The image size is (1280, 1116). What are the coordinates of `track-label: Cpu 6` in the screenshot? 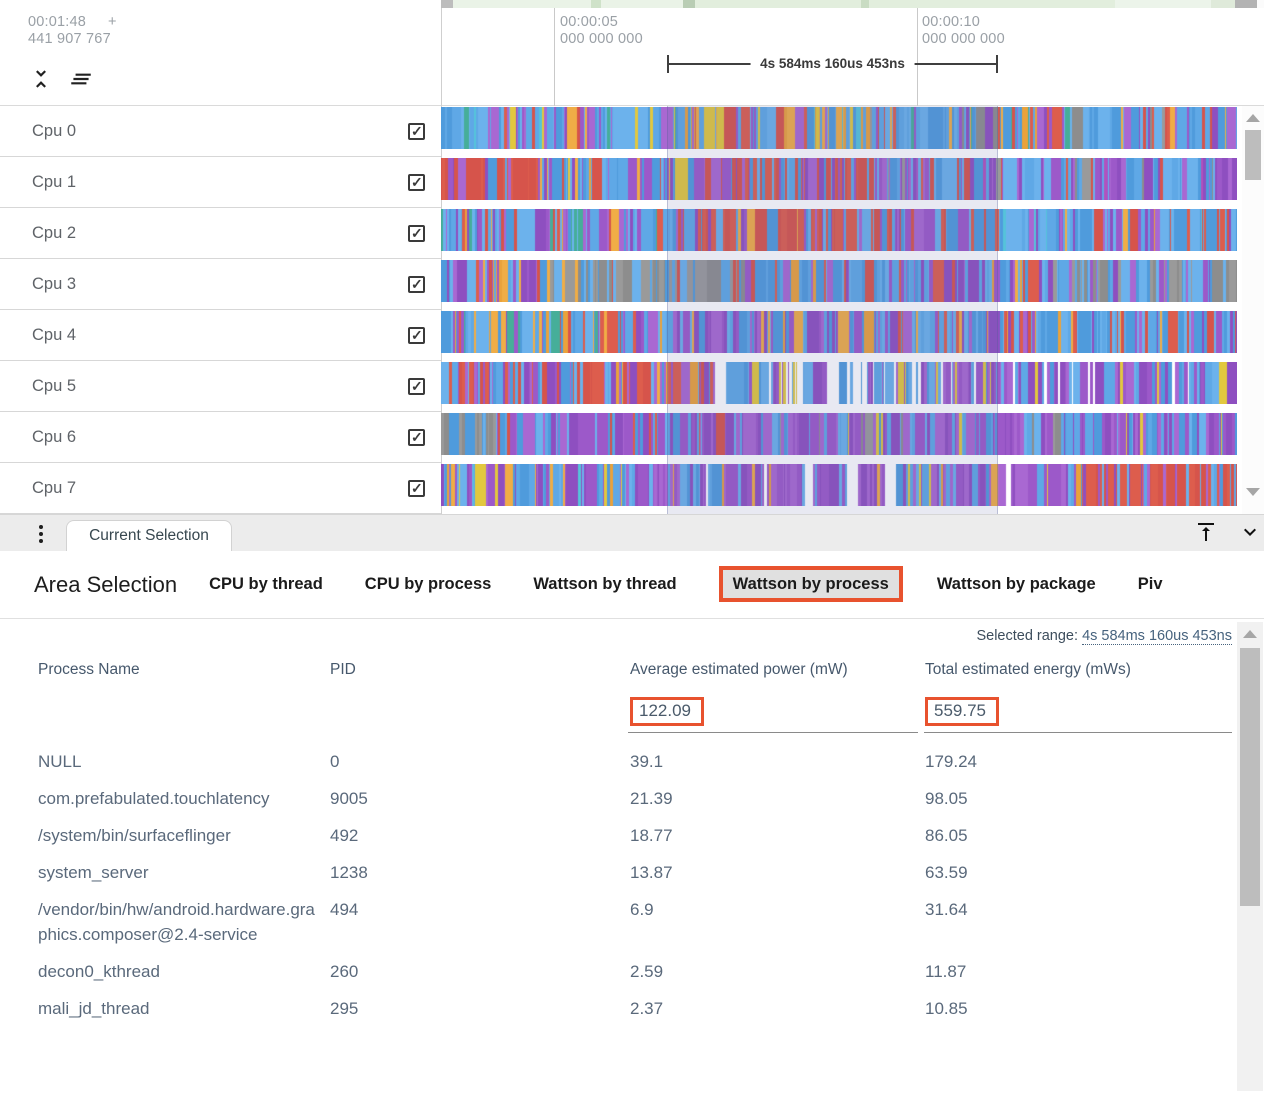 It's located at (54, 437).